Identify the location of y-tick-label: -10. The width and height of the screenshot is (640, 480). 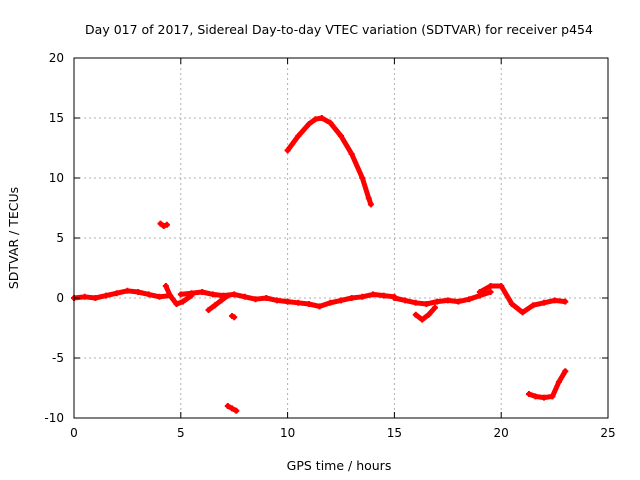
(54, 418).